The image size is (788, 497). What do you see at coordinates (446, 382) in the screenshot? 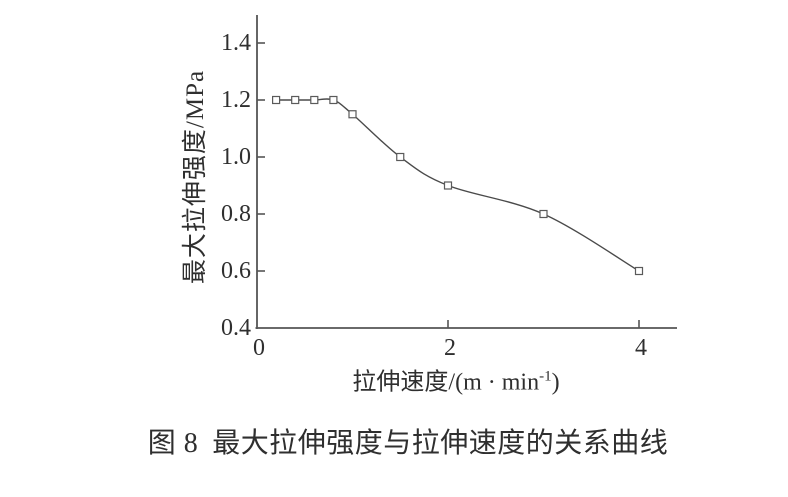
I see `x-axis-label-main: 拉伸速度/(m · min` at bounding box center [446, 382].